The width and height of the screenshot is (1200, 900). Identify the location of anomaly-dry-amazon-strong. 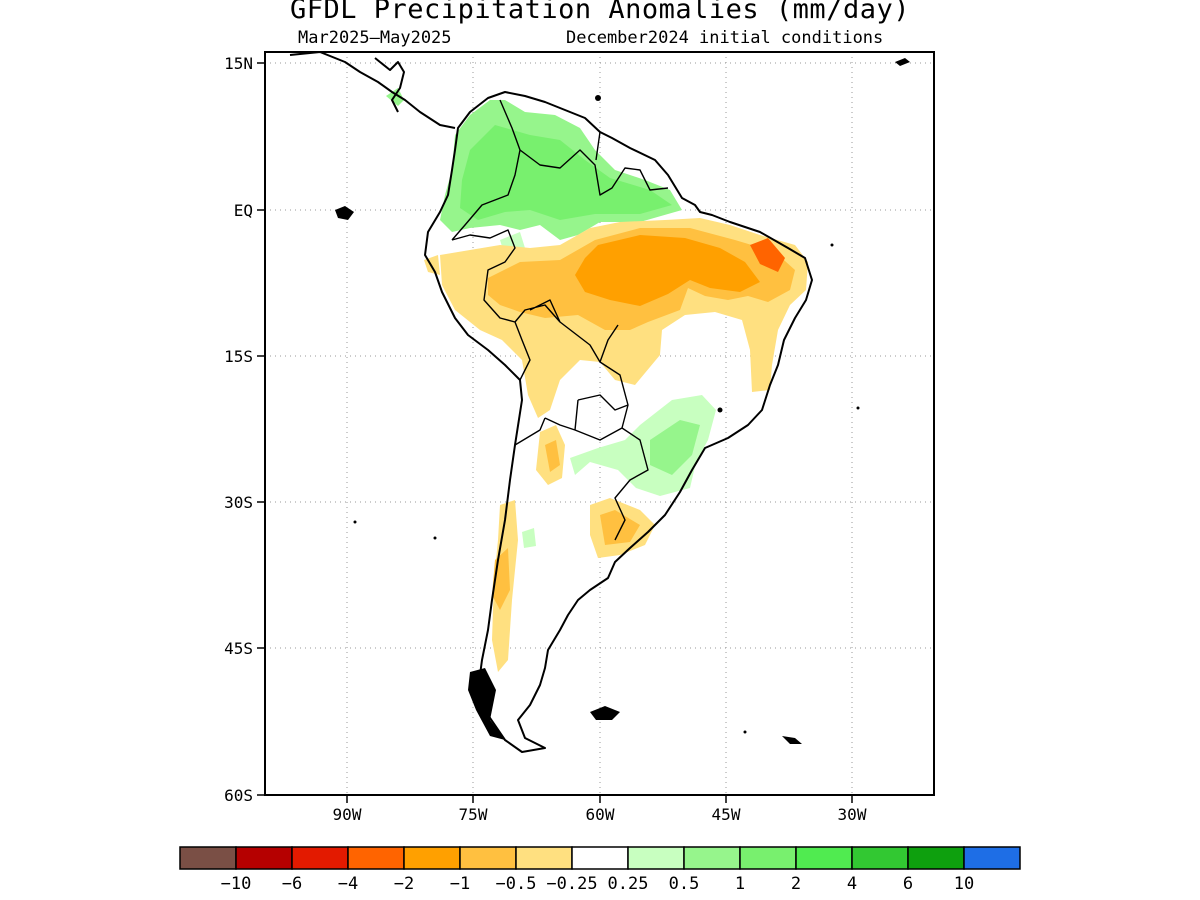
(667, 270).